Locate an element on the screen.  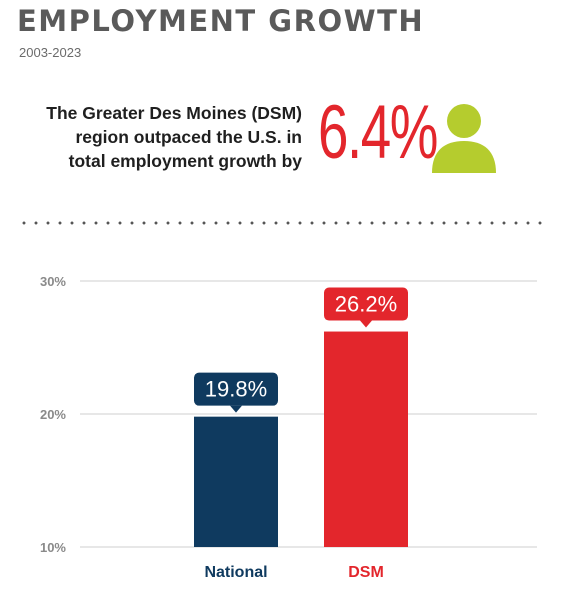
person-icon is located at coordinates (464, 138).